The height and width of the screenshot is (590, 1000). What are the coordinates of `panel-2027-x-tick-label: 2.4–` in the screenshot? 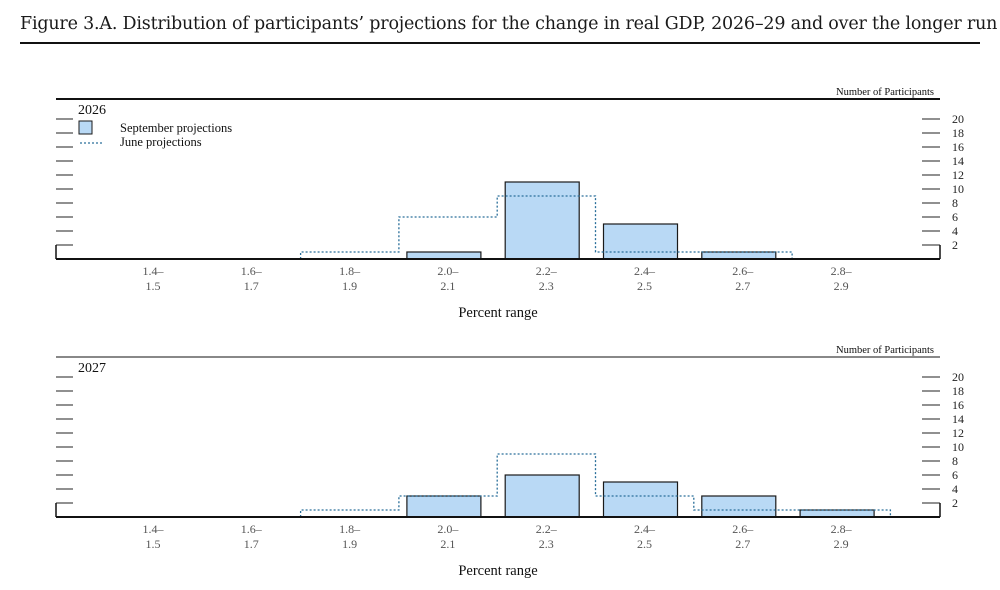 It's located at (645, 529).